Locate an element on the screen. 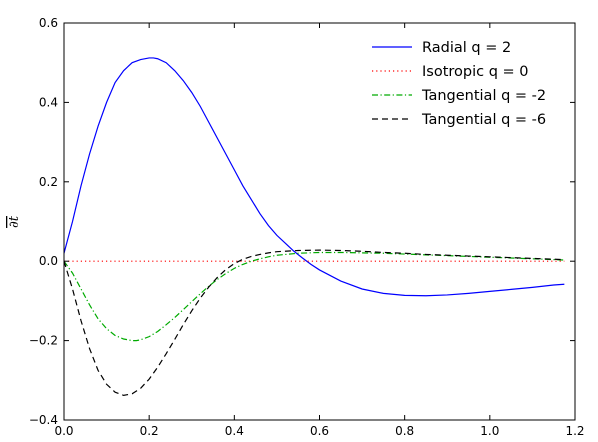 The width and height of the screenshot is (598, 442). y-tick-label: 0.2 is located at coordinates (48, 182).